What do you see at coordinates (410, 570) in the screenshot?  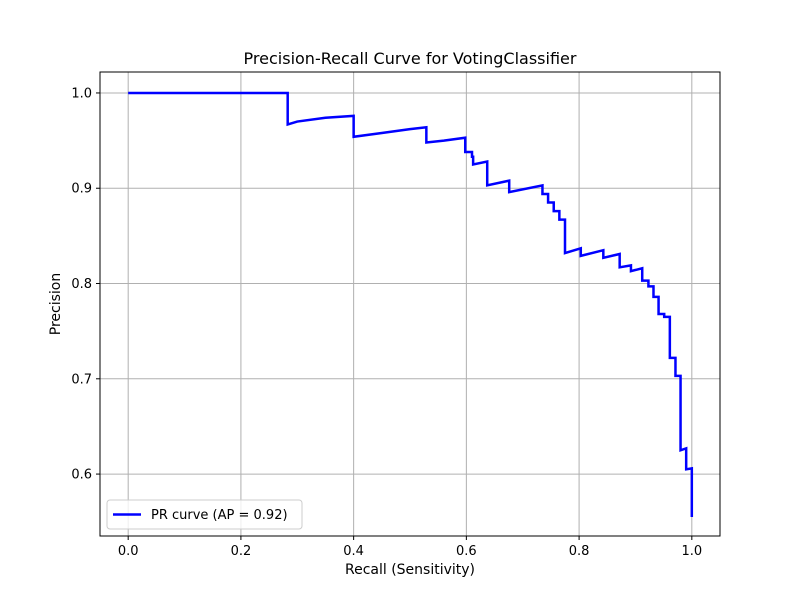 I see `x-axis-label: Recall (Sensitivity)` at bounding box center [410, 570].